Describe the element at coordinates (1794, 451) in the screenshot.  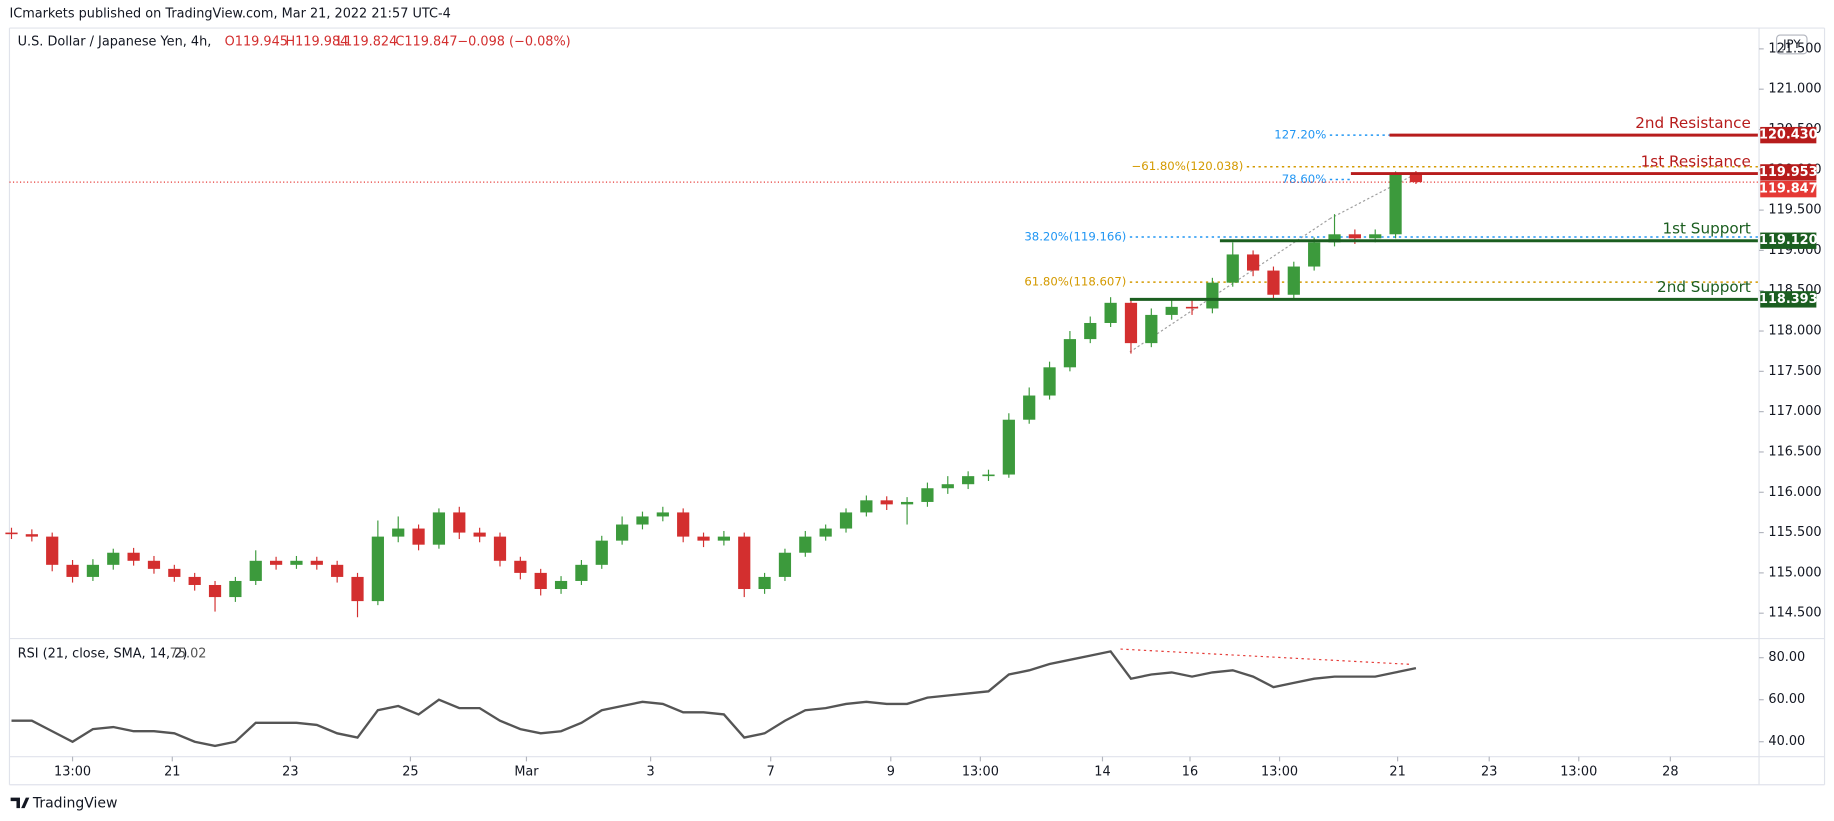
I see `y-tick-label: 116.500` at that location.